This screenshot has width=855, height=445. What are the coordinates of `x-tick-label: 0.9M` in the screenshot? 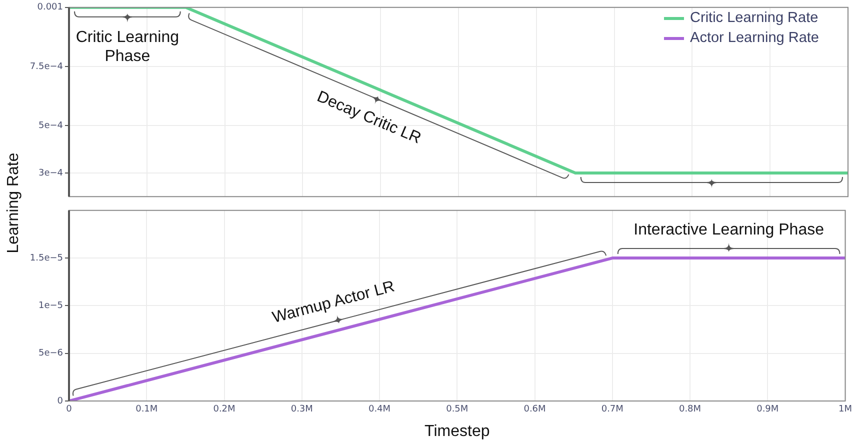 It's located at (767, 409).